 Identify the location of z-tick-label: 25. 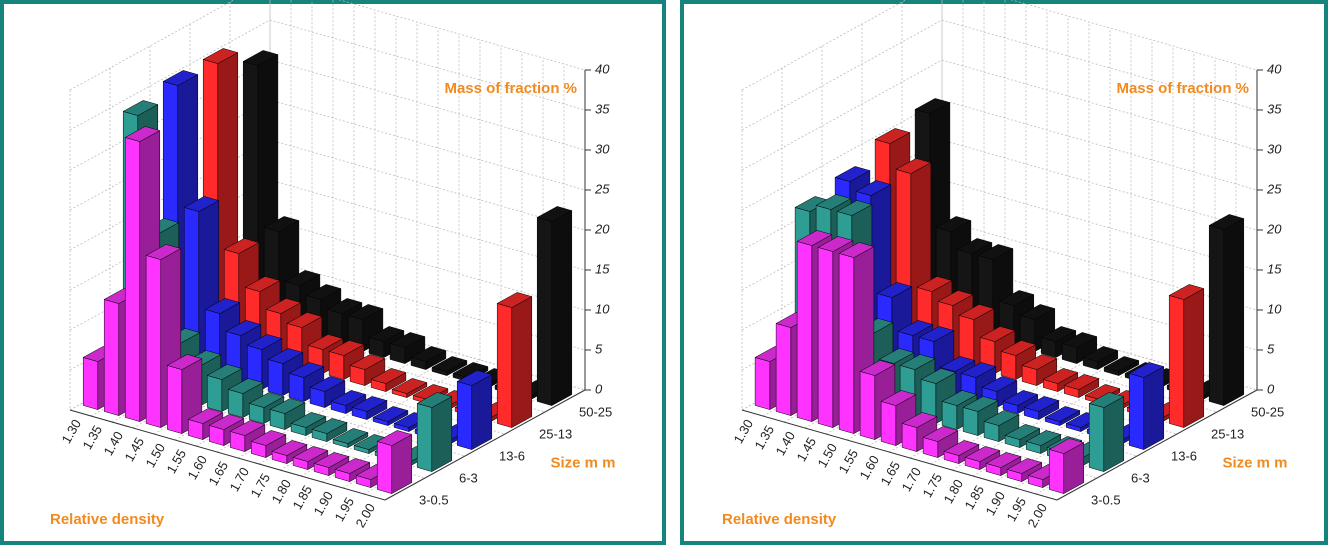
(602, 188).